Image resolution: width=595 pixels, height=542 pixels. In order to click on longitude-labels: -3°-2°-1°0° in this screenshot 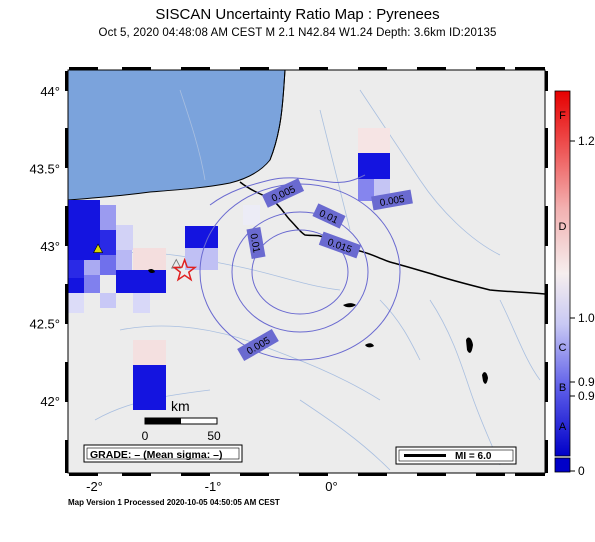, I will do `click(212, 486)`.